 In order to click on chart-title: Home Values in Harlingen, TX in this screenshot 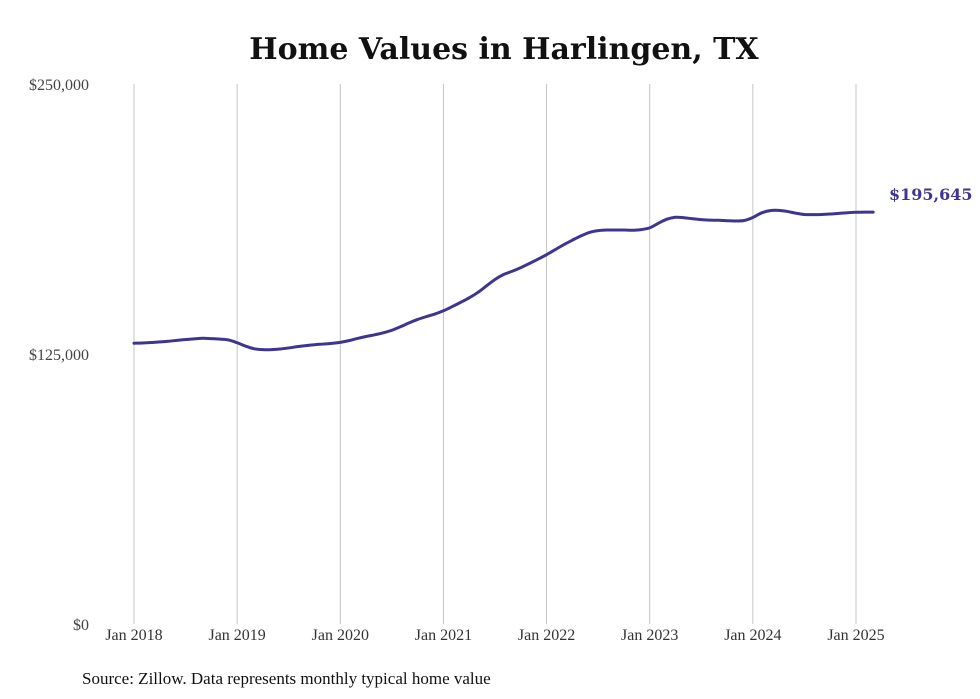, I will do `click(504, 49)`.